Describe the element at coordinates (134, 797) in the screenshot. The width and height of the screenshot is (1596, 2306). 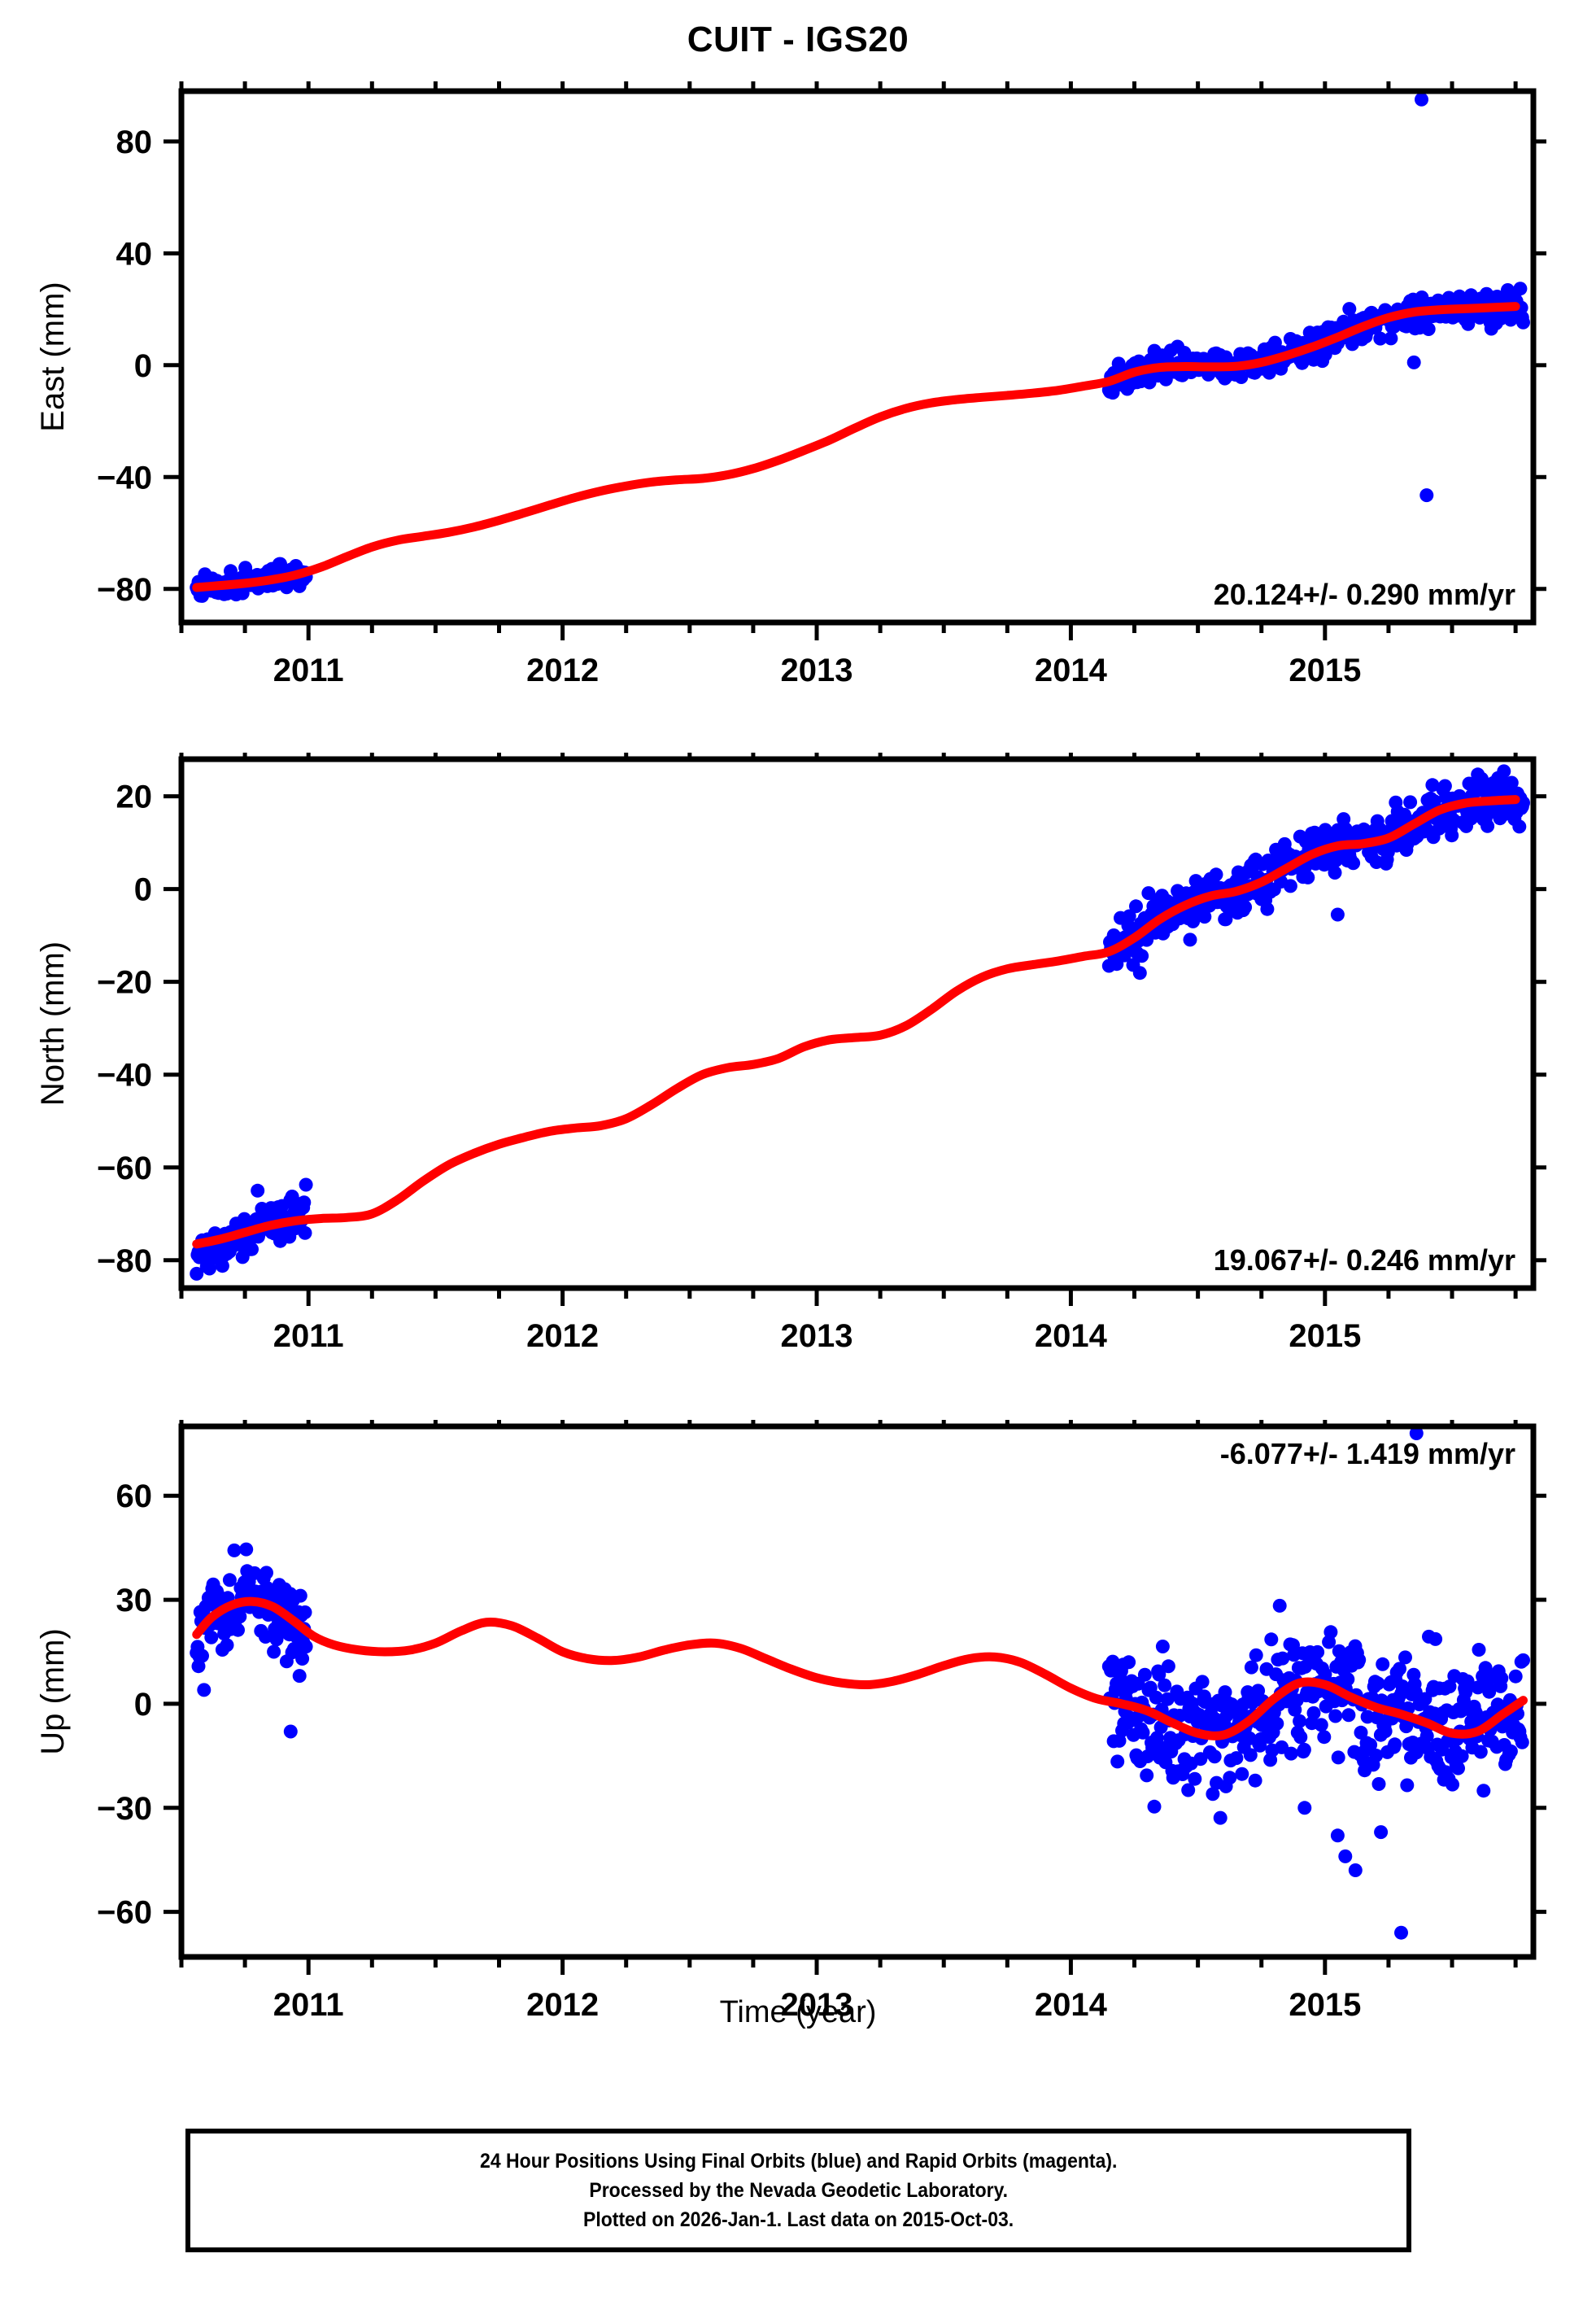
I see `y-tick-label: 20` at that location.